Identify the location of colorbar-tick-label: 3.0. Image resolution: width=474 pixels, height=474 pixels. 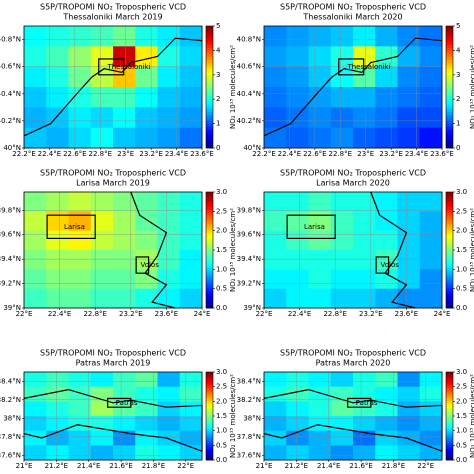
(461, 372).